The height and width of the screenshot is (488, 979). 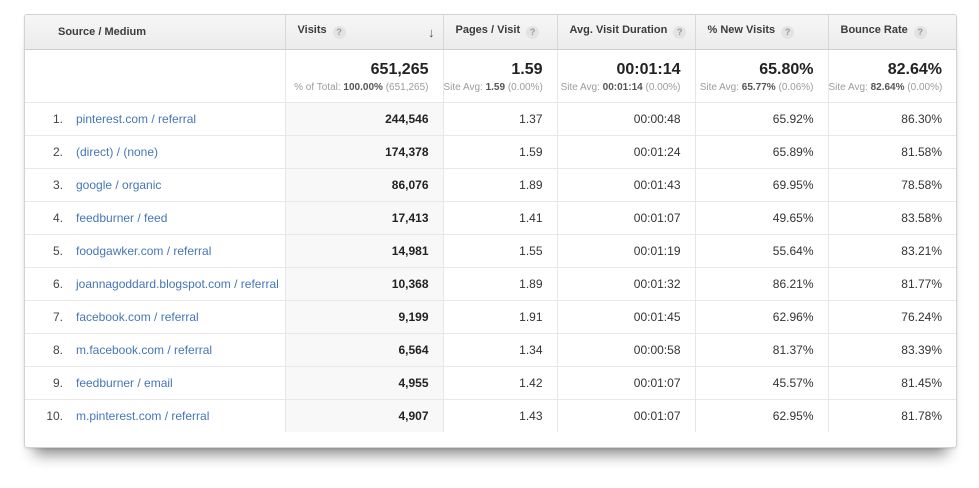 I want to click on row-rank: 7., so click(x=57, y=316).